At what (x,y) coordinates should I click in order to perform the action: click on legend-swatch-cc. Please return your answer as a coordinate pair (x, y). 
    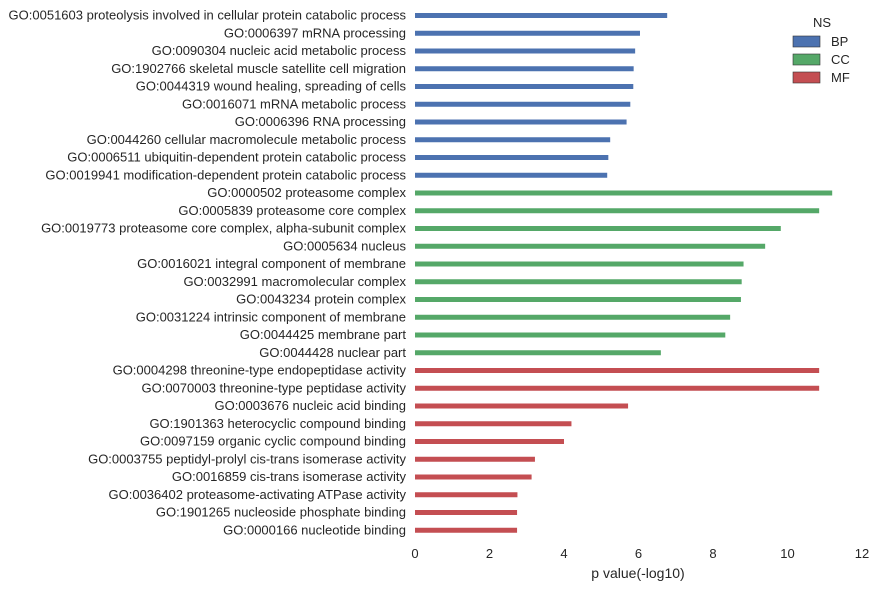
    Looking at the image, I should click on (806, 59).